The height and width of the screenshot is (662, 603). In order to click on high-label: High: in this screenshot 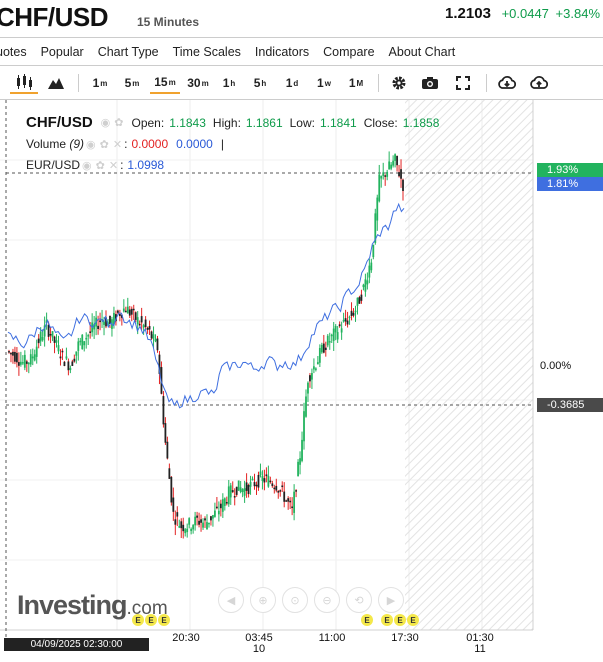, I will do `click(226, 122)`.